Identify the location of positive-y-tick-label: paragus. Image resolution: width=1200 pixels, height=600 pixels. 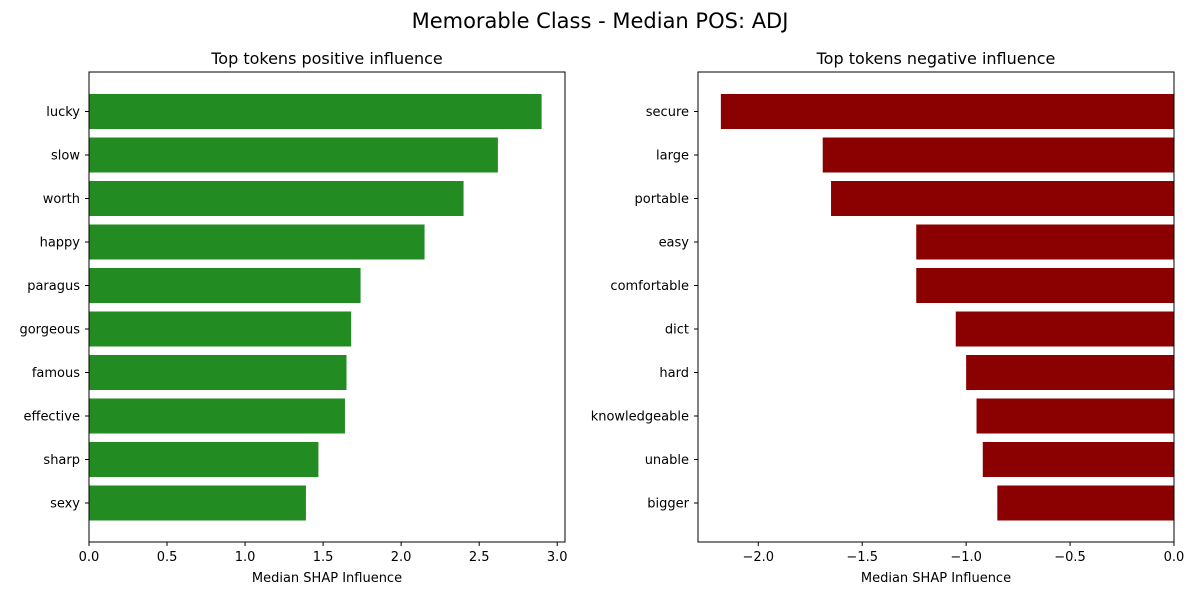
(53, 286).